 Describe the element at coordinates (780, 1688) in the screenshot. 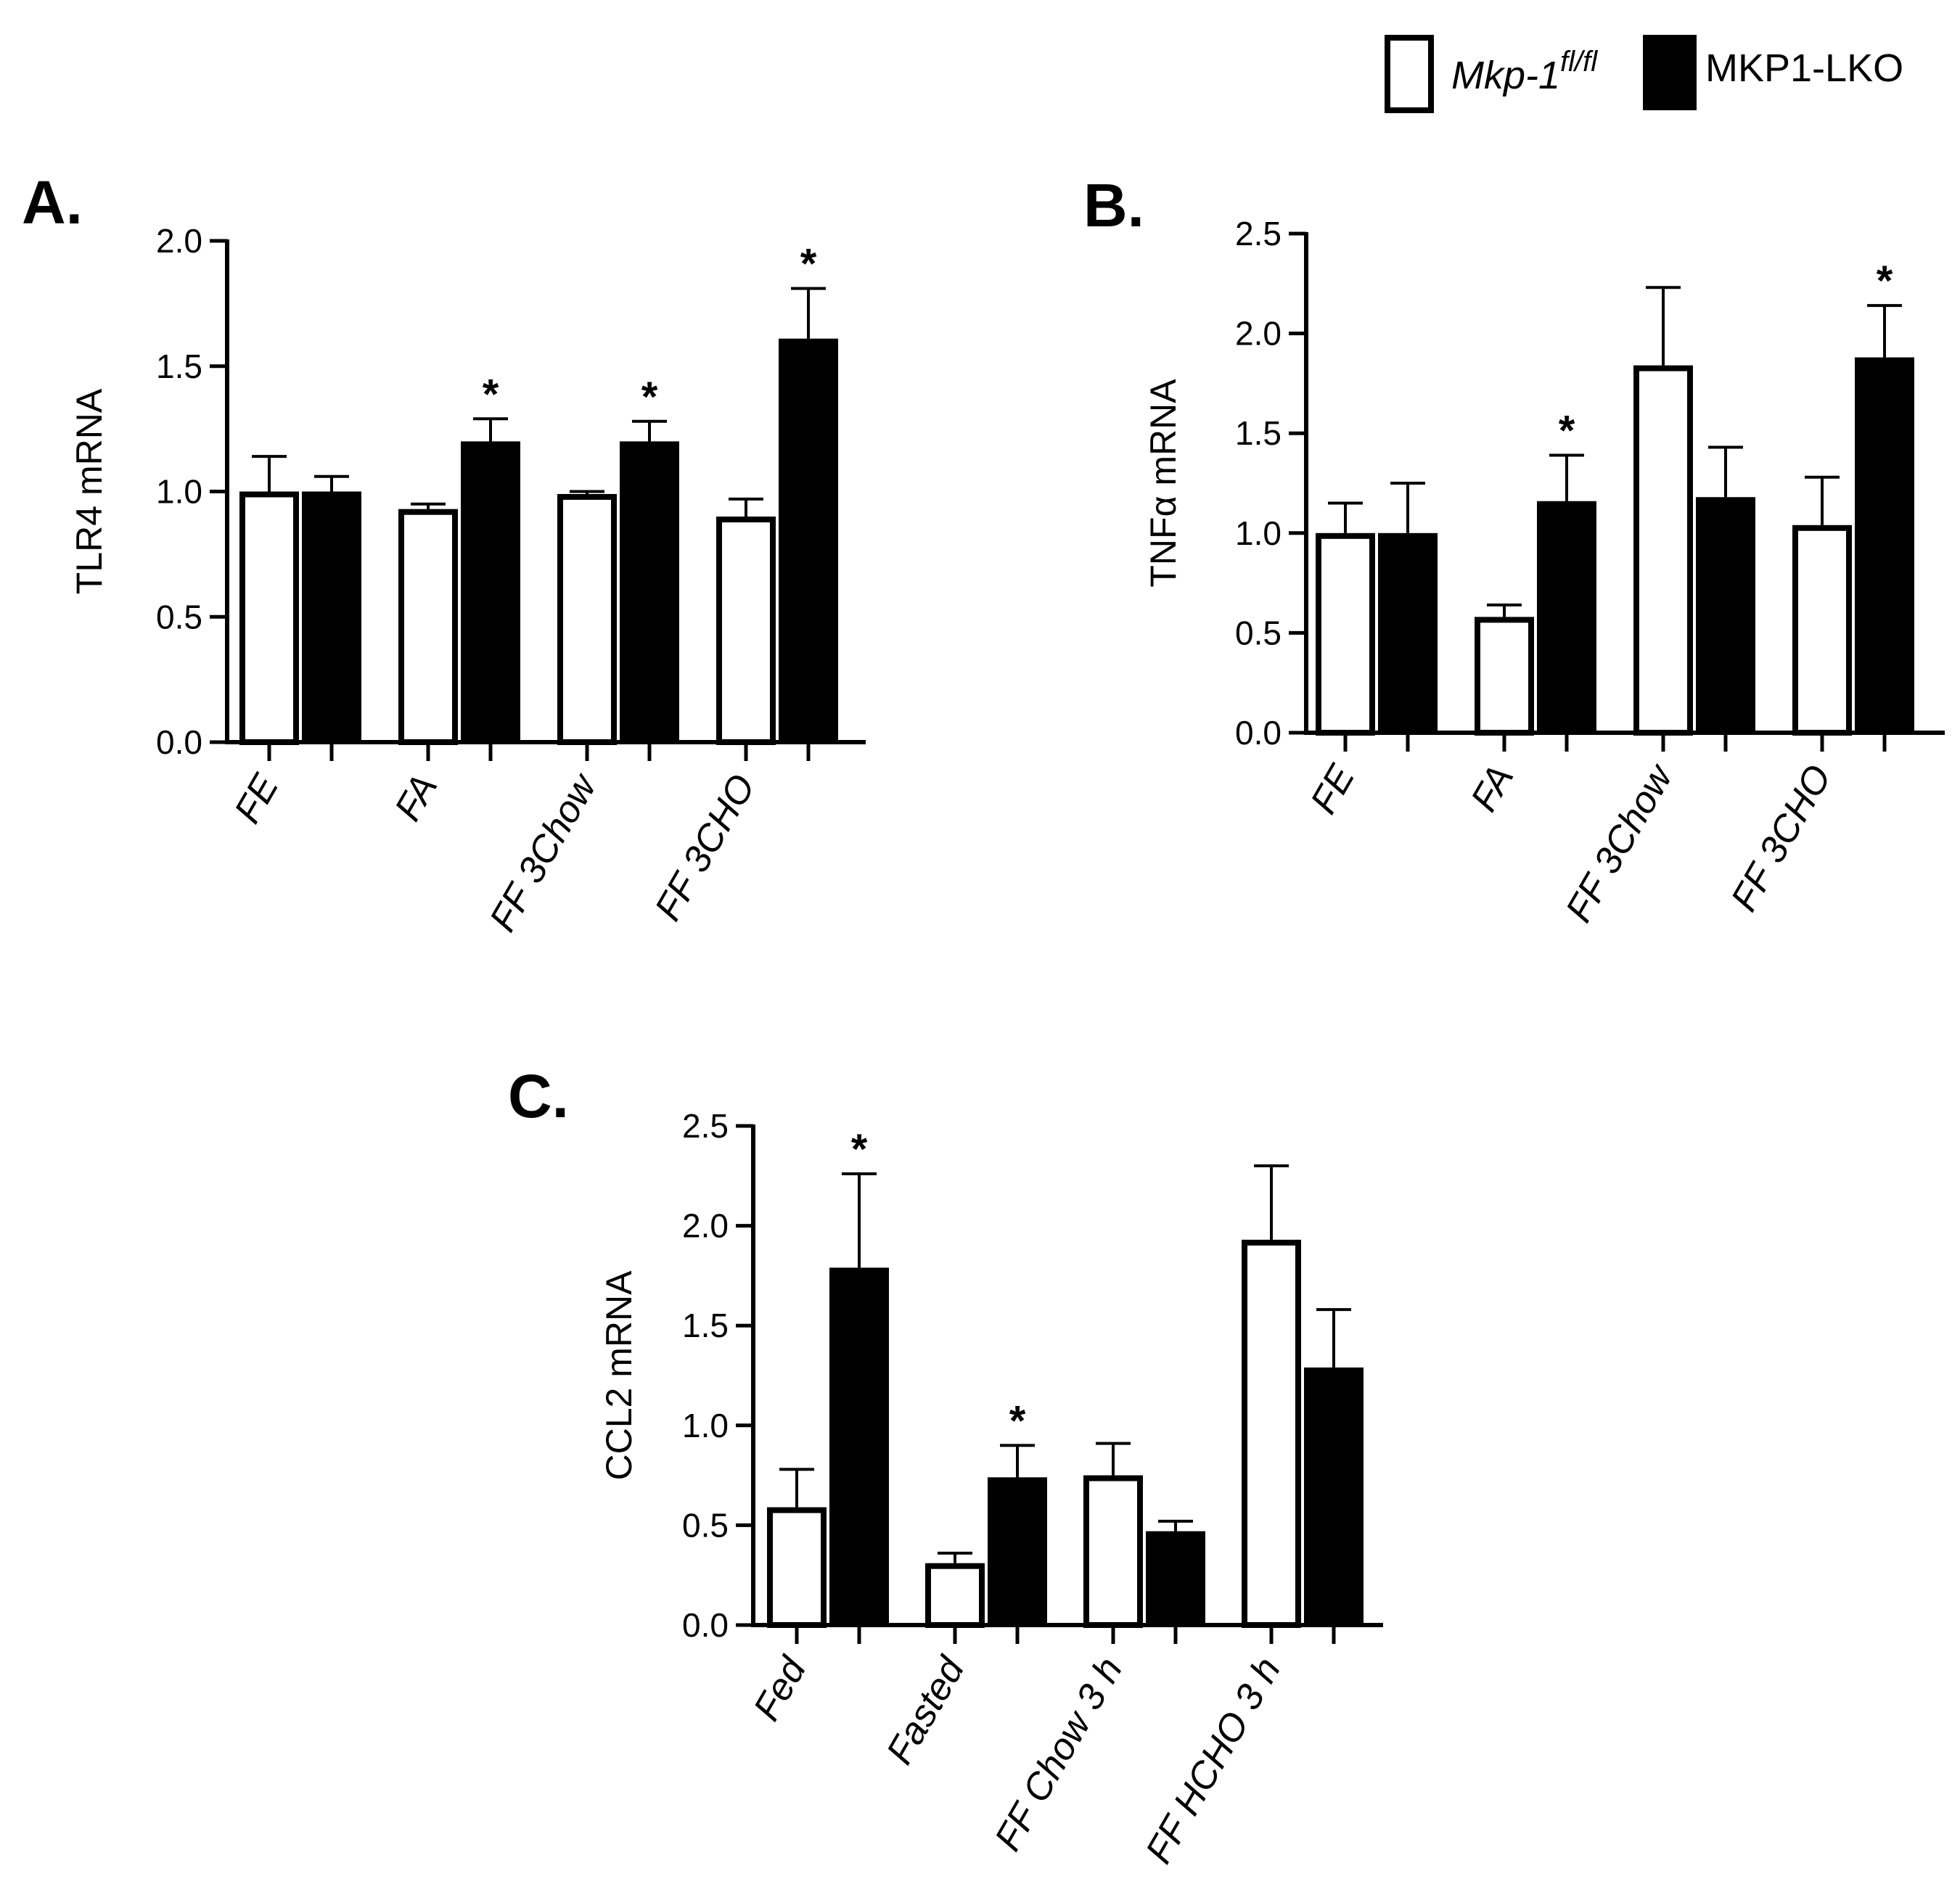

I see `x-tick-label: Fed` at that location.